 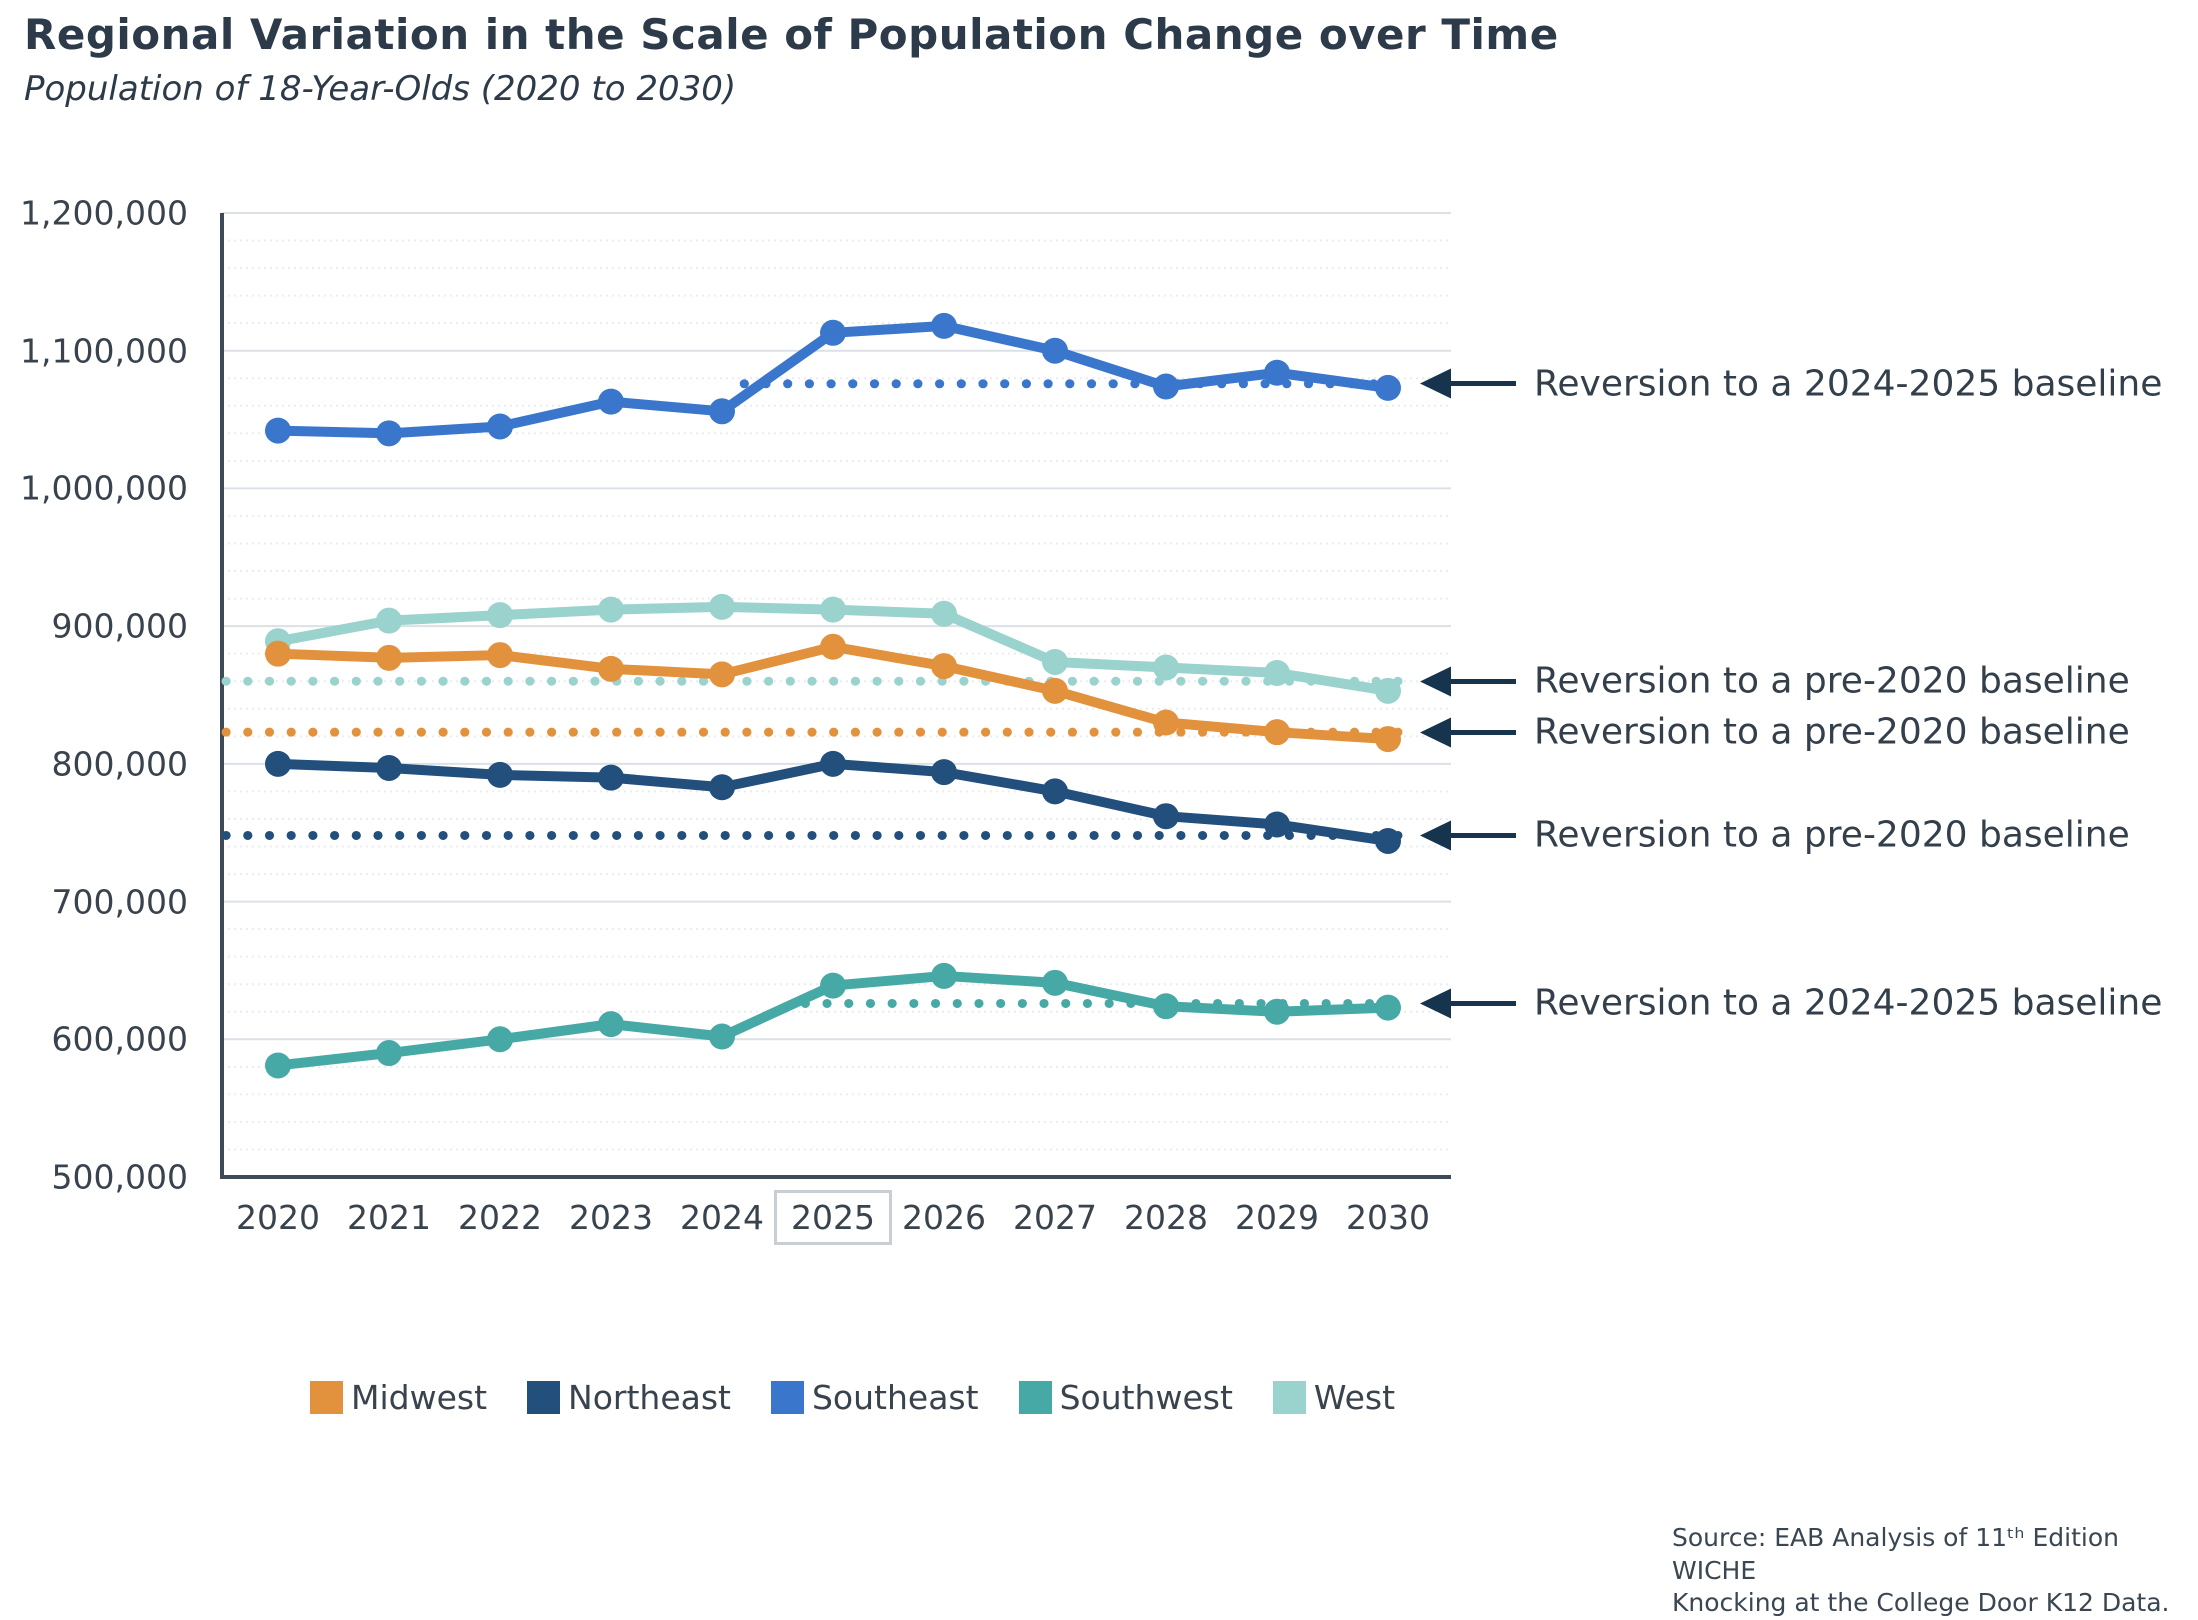 I want to click on legend-label: Northeast, so click(x=649, y=1397).